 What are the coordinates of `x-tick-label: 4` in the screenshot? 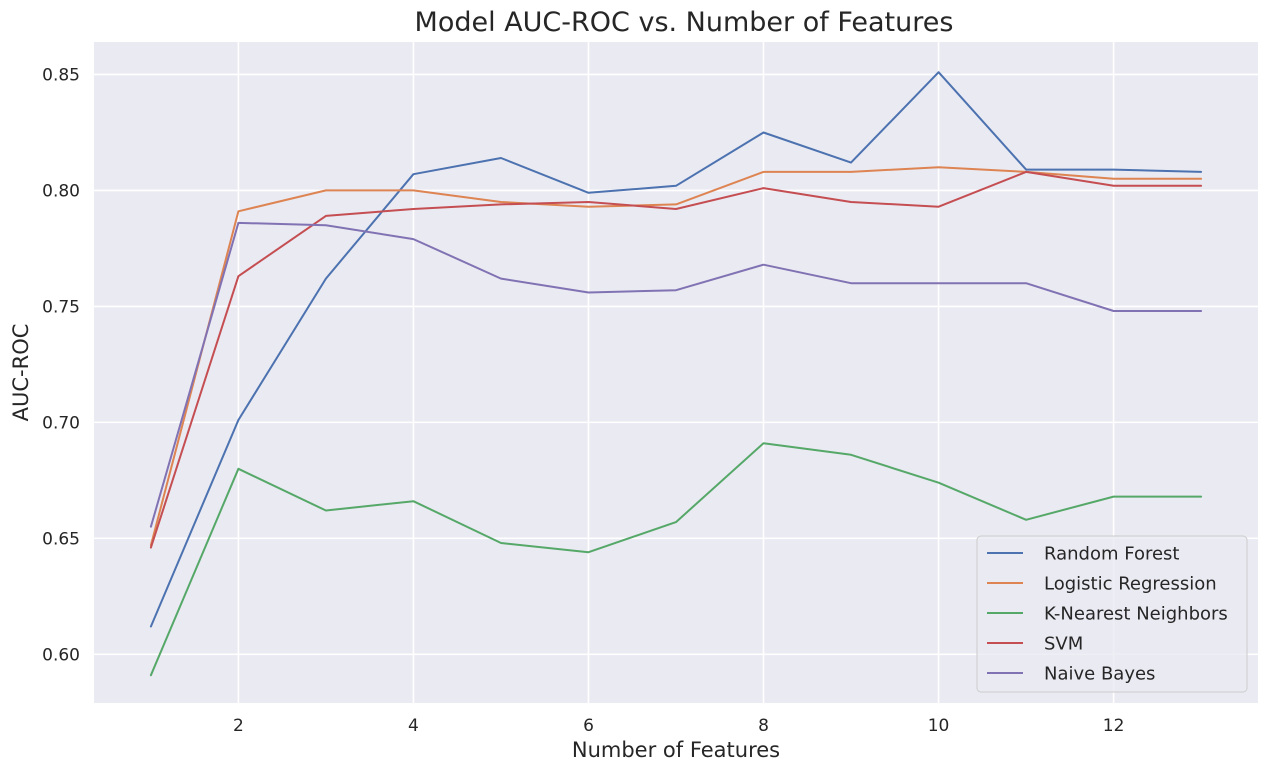 It's located at (413, 726).